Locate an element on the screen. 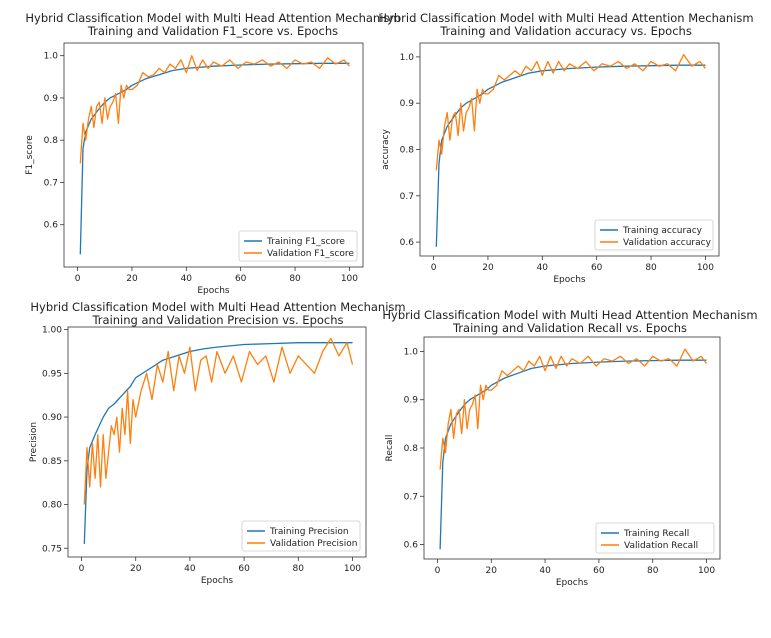  legend-label: Training accuracy is located at coordinates (662, 231).